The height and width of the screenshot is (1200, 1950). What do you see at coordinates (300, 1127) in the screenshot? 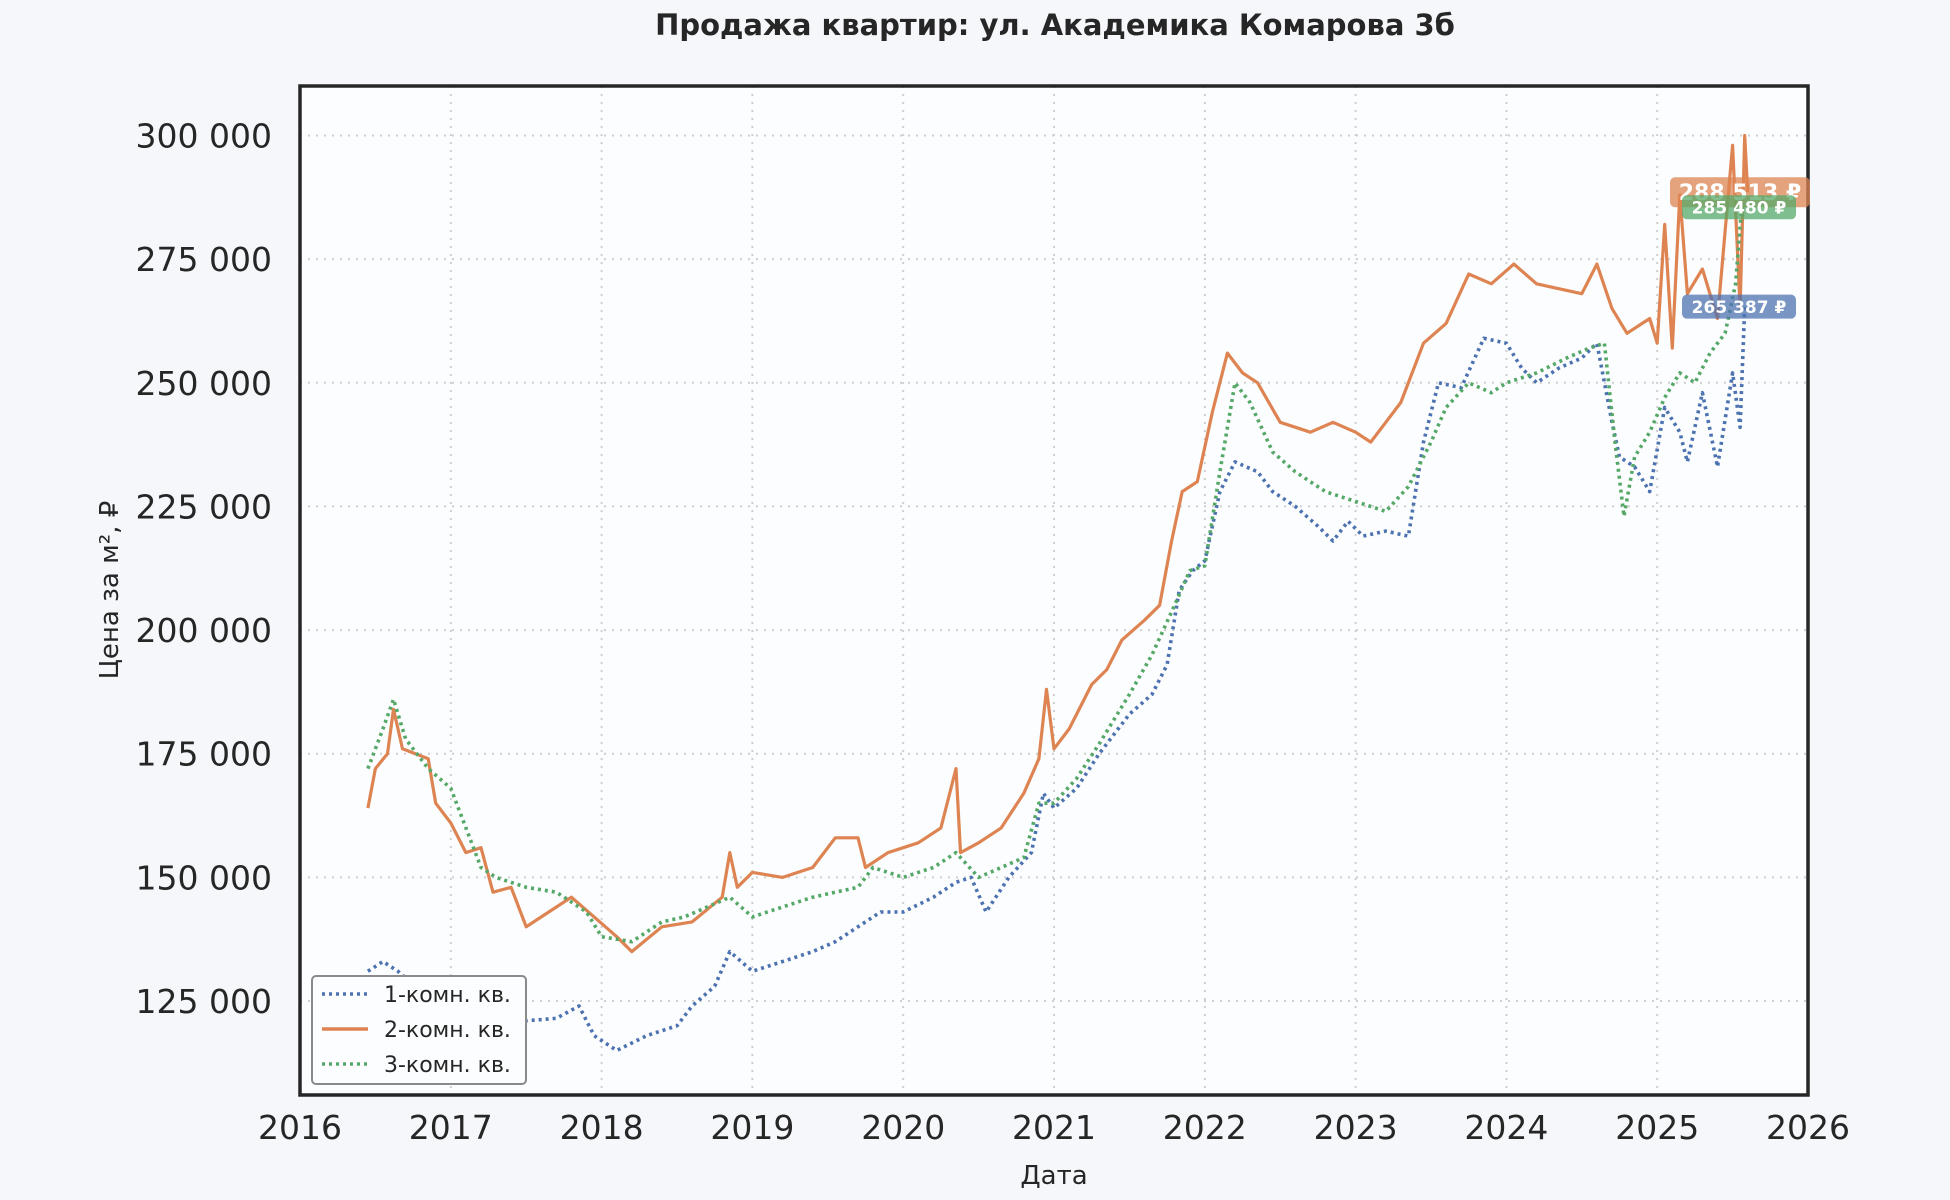
I see `x-tick-label: 2016` at bounding box center [300, 1127].